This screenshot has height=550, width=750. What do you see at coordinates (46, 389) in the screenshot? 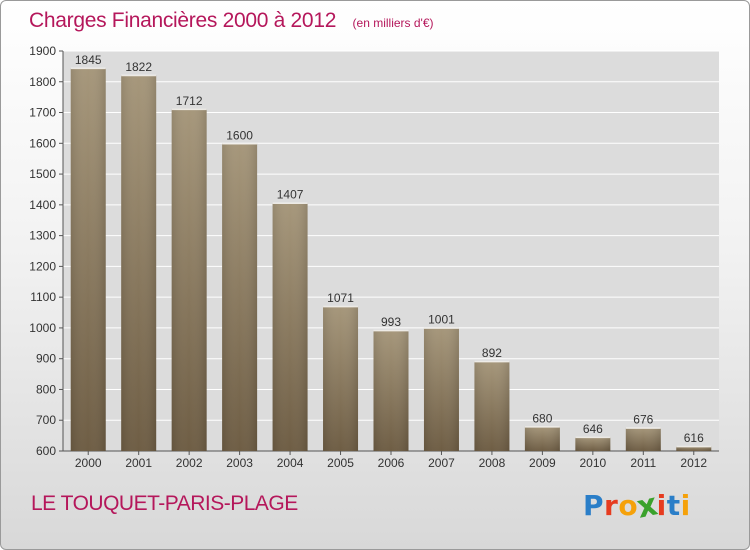
I see `y-tick-label: 800` at bounding box center [46, 389].